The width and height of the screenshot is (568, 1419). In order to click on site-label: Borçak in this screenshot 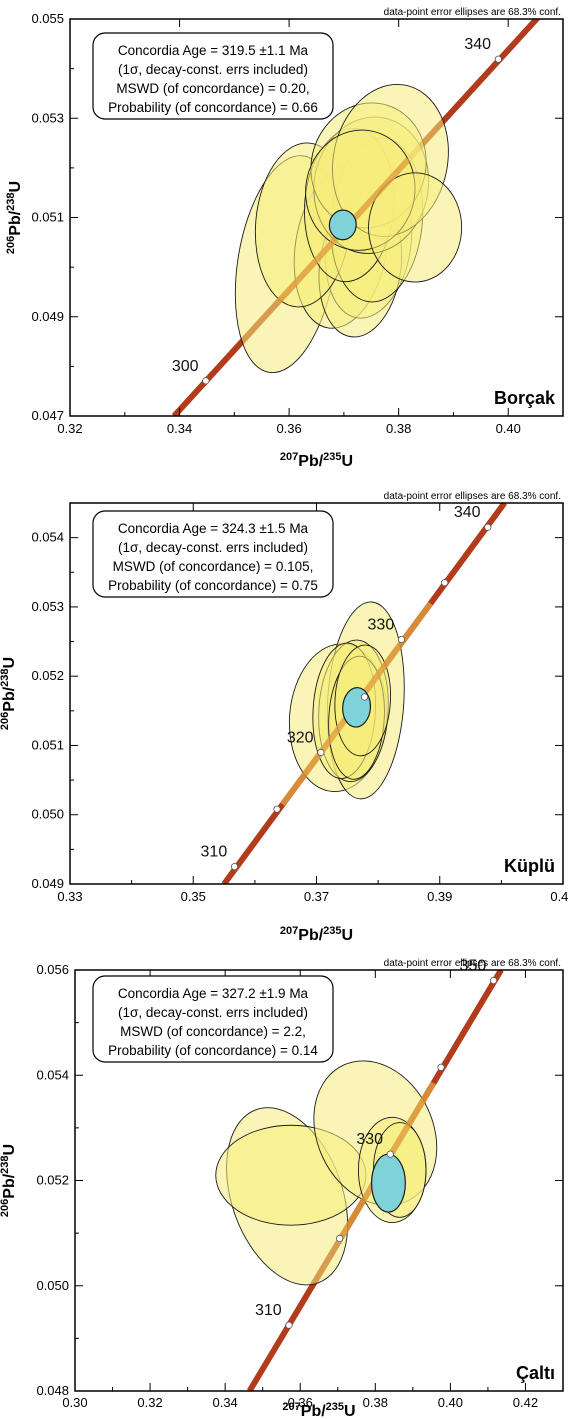, I will do `click(525, 398)`.